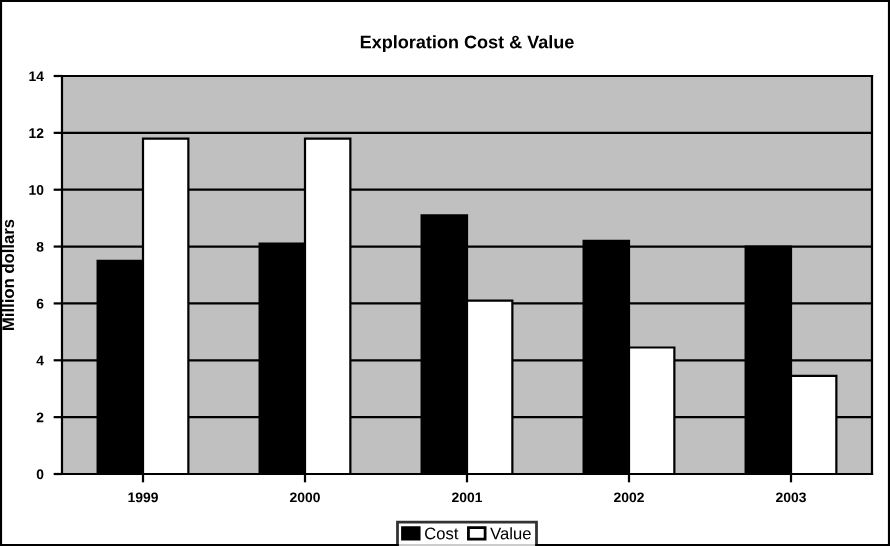  Describe the element at coordinates (8, 274) in the screenshot. I see `y-axis-title: Million dollars` at that location.